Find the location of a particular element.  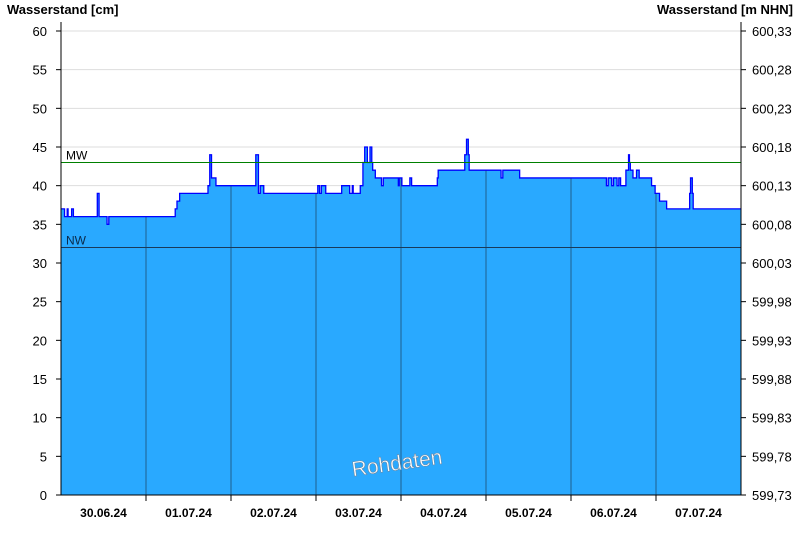

right-tick-label: 599,78 is located at coordinates (772, 456).